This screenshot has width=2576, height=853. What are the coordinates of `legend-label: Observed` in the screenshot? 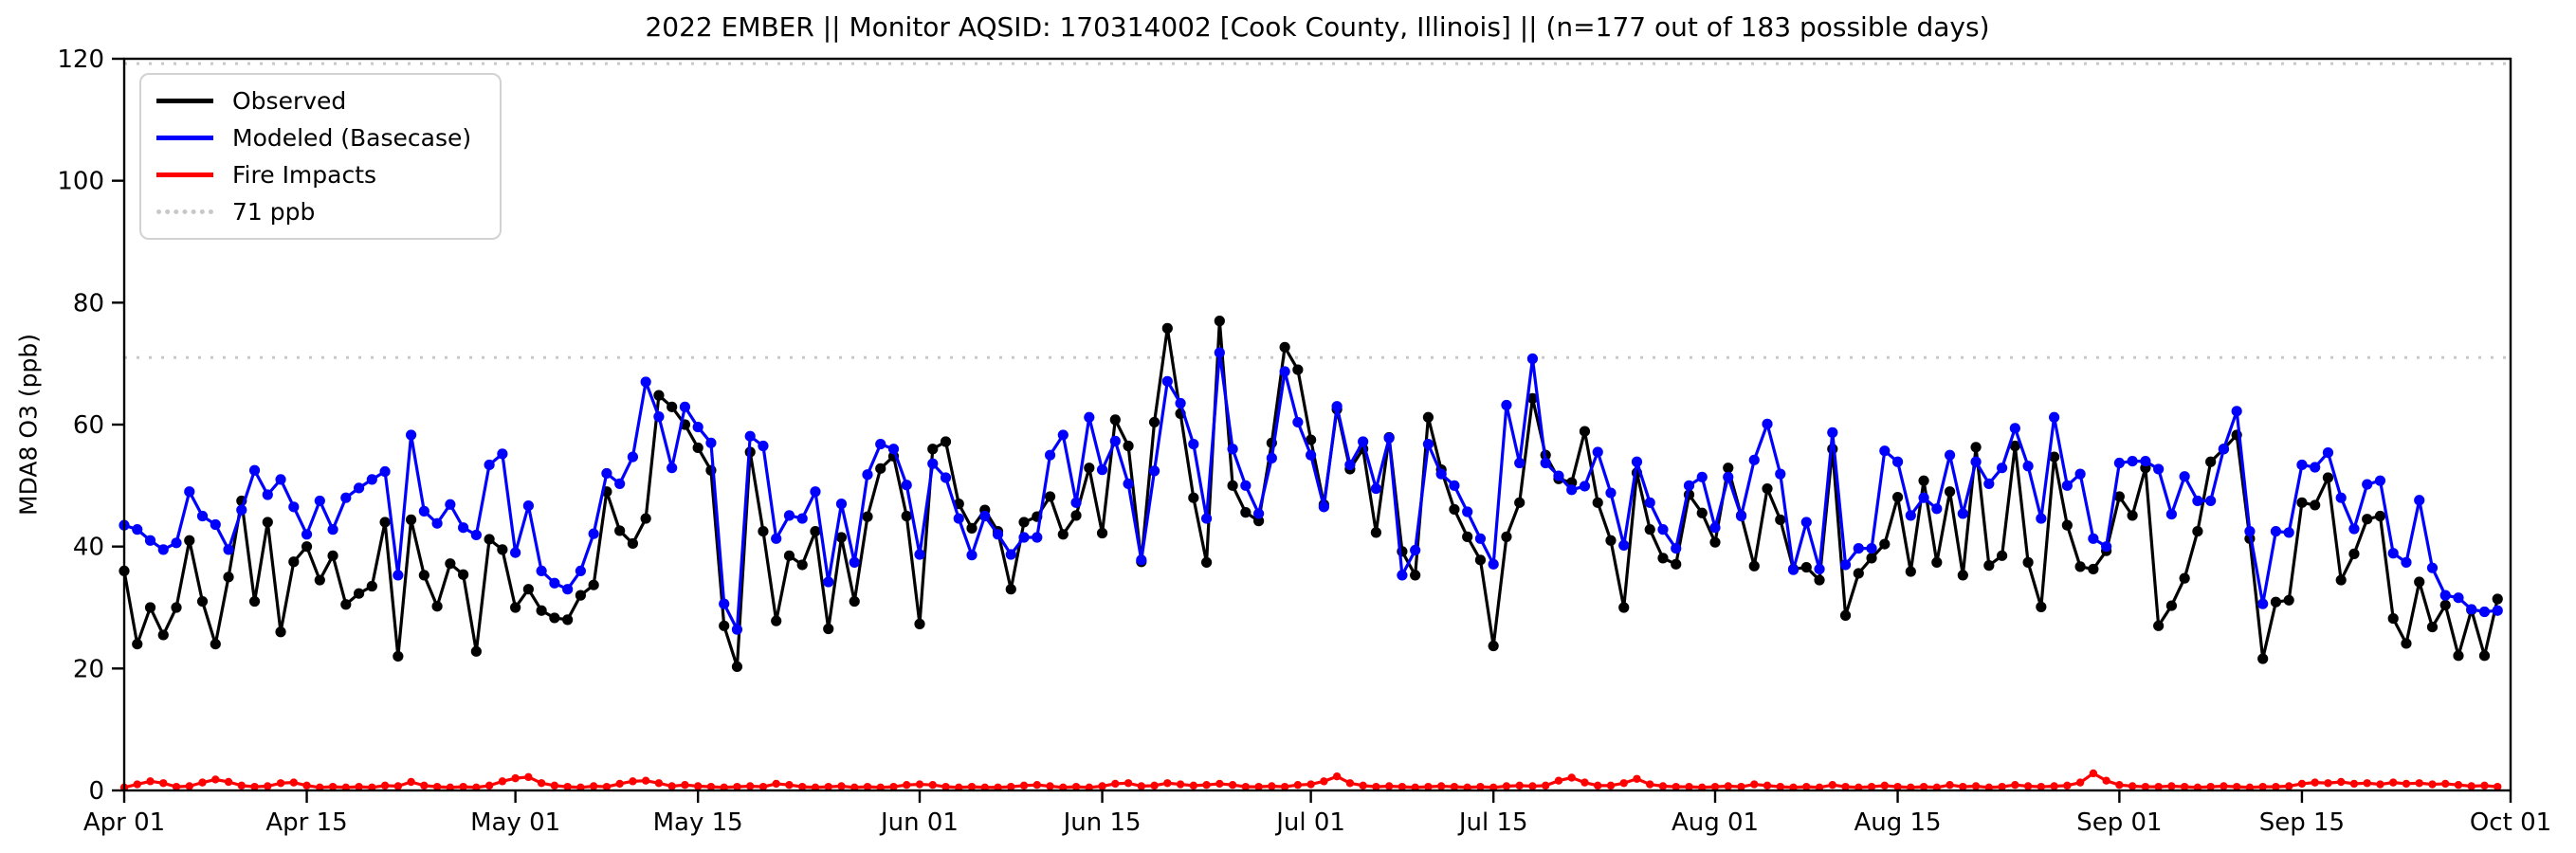 It's located at (289, 101).